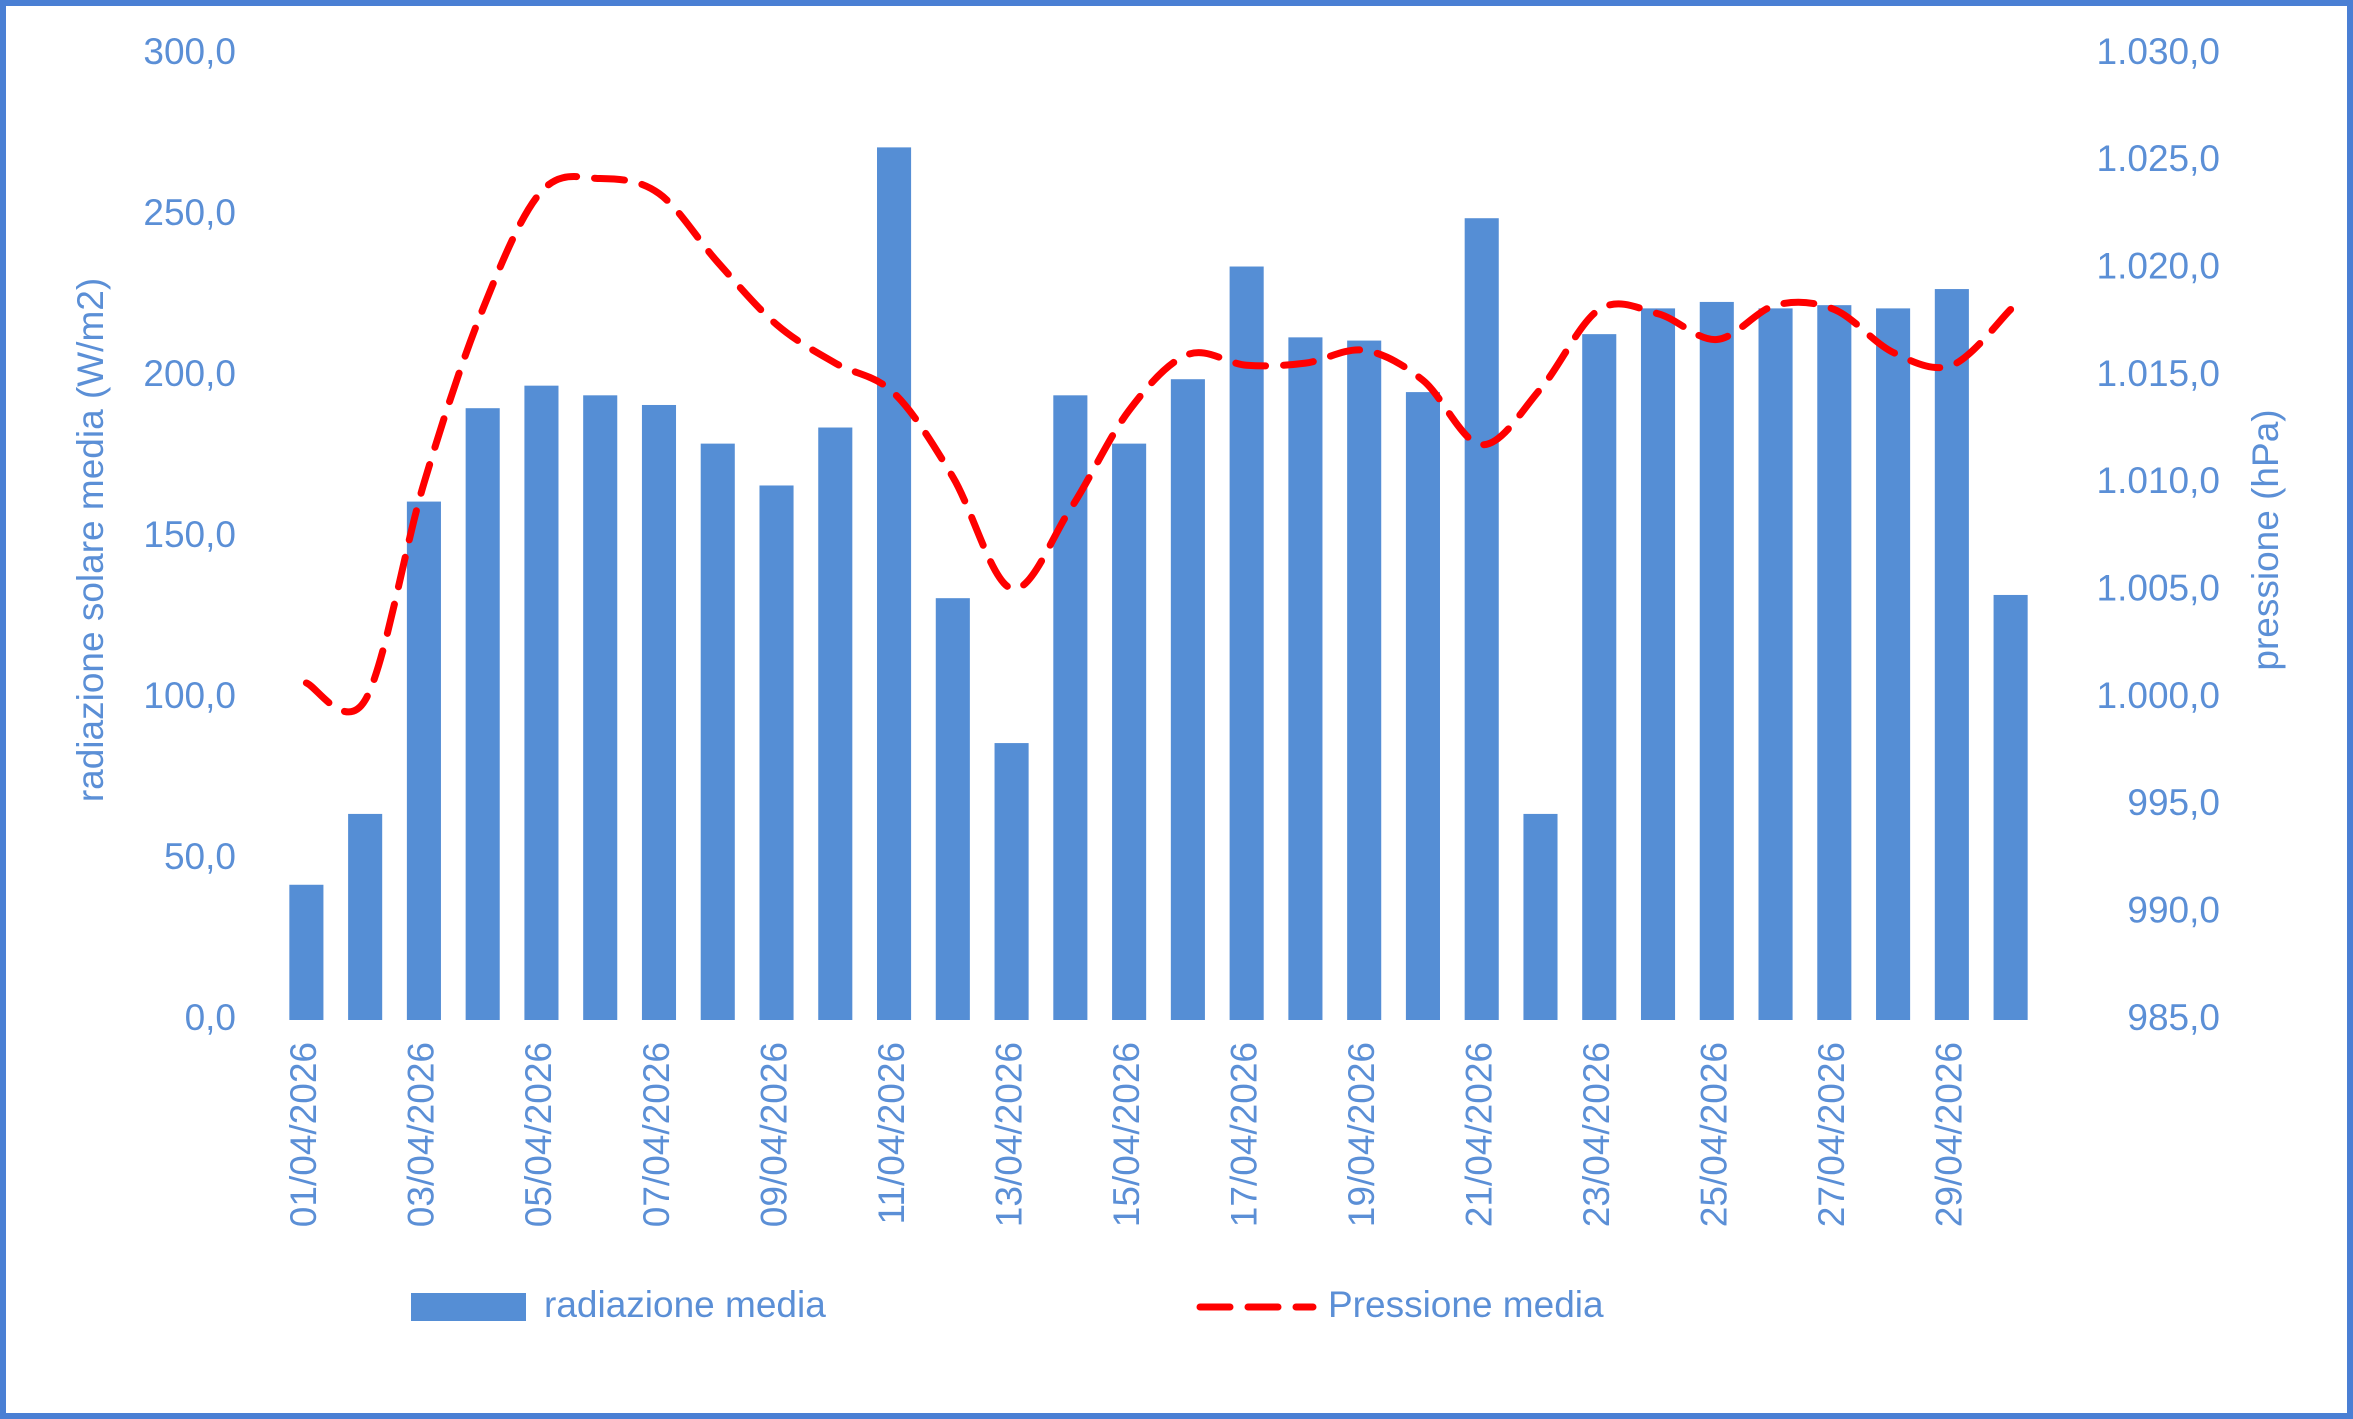 This screenshot has width=2353, height=1419. Describe the element at coordinates (189, 534) in the screenshot. I see `y-tick-label: 150,0` at that location.